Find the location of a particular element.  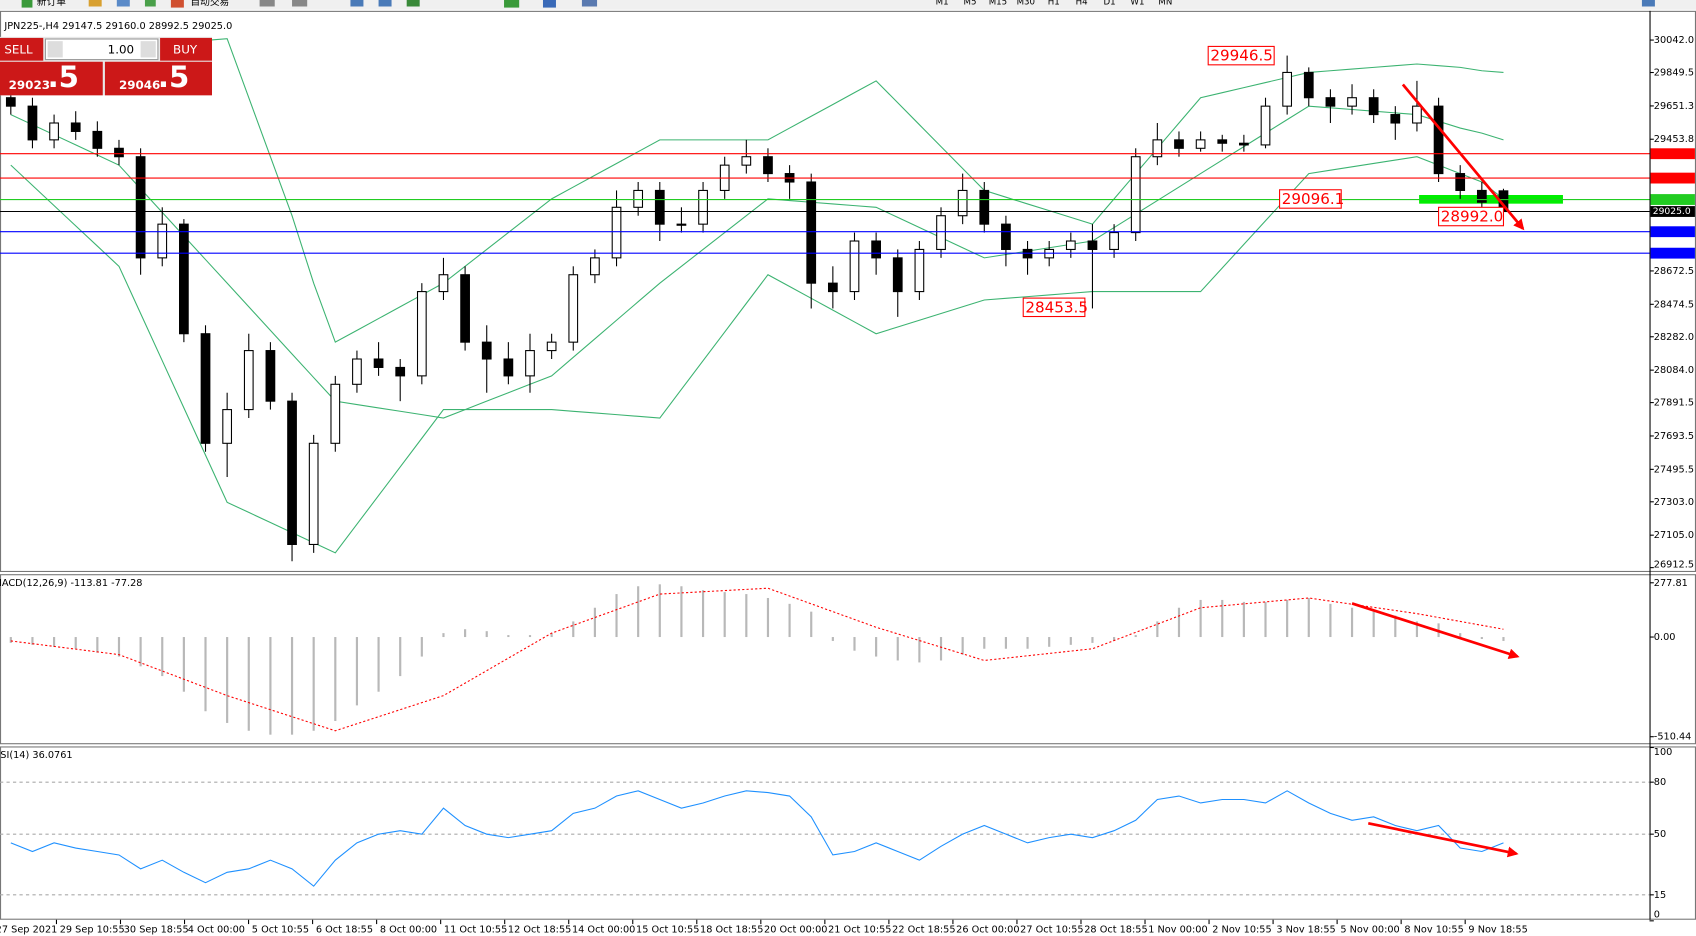

y-tick-label: 29849.5 is located at coordinates (1674, 73).